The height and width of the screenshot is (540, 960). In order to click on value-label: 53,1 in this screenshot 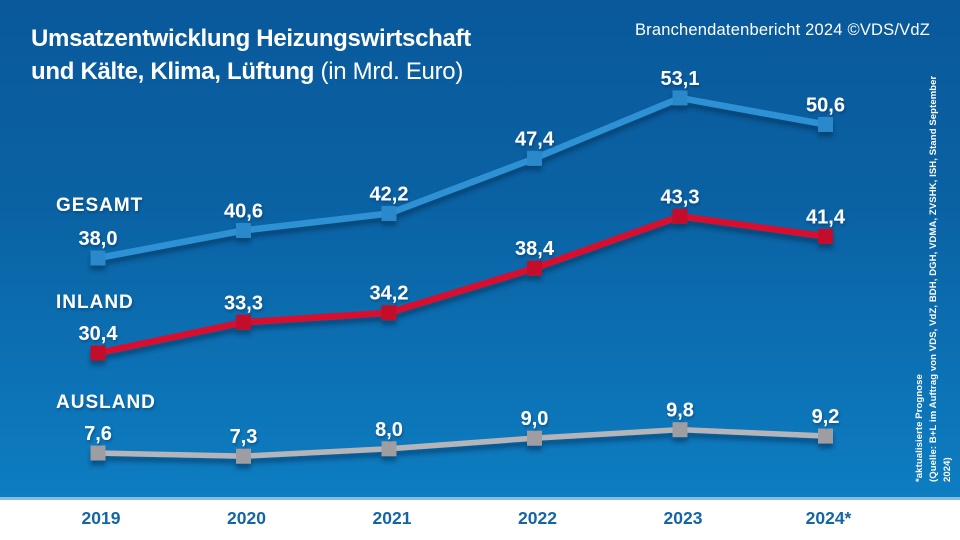, I will do `click(680, 79)`.